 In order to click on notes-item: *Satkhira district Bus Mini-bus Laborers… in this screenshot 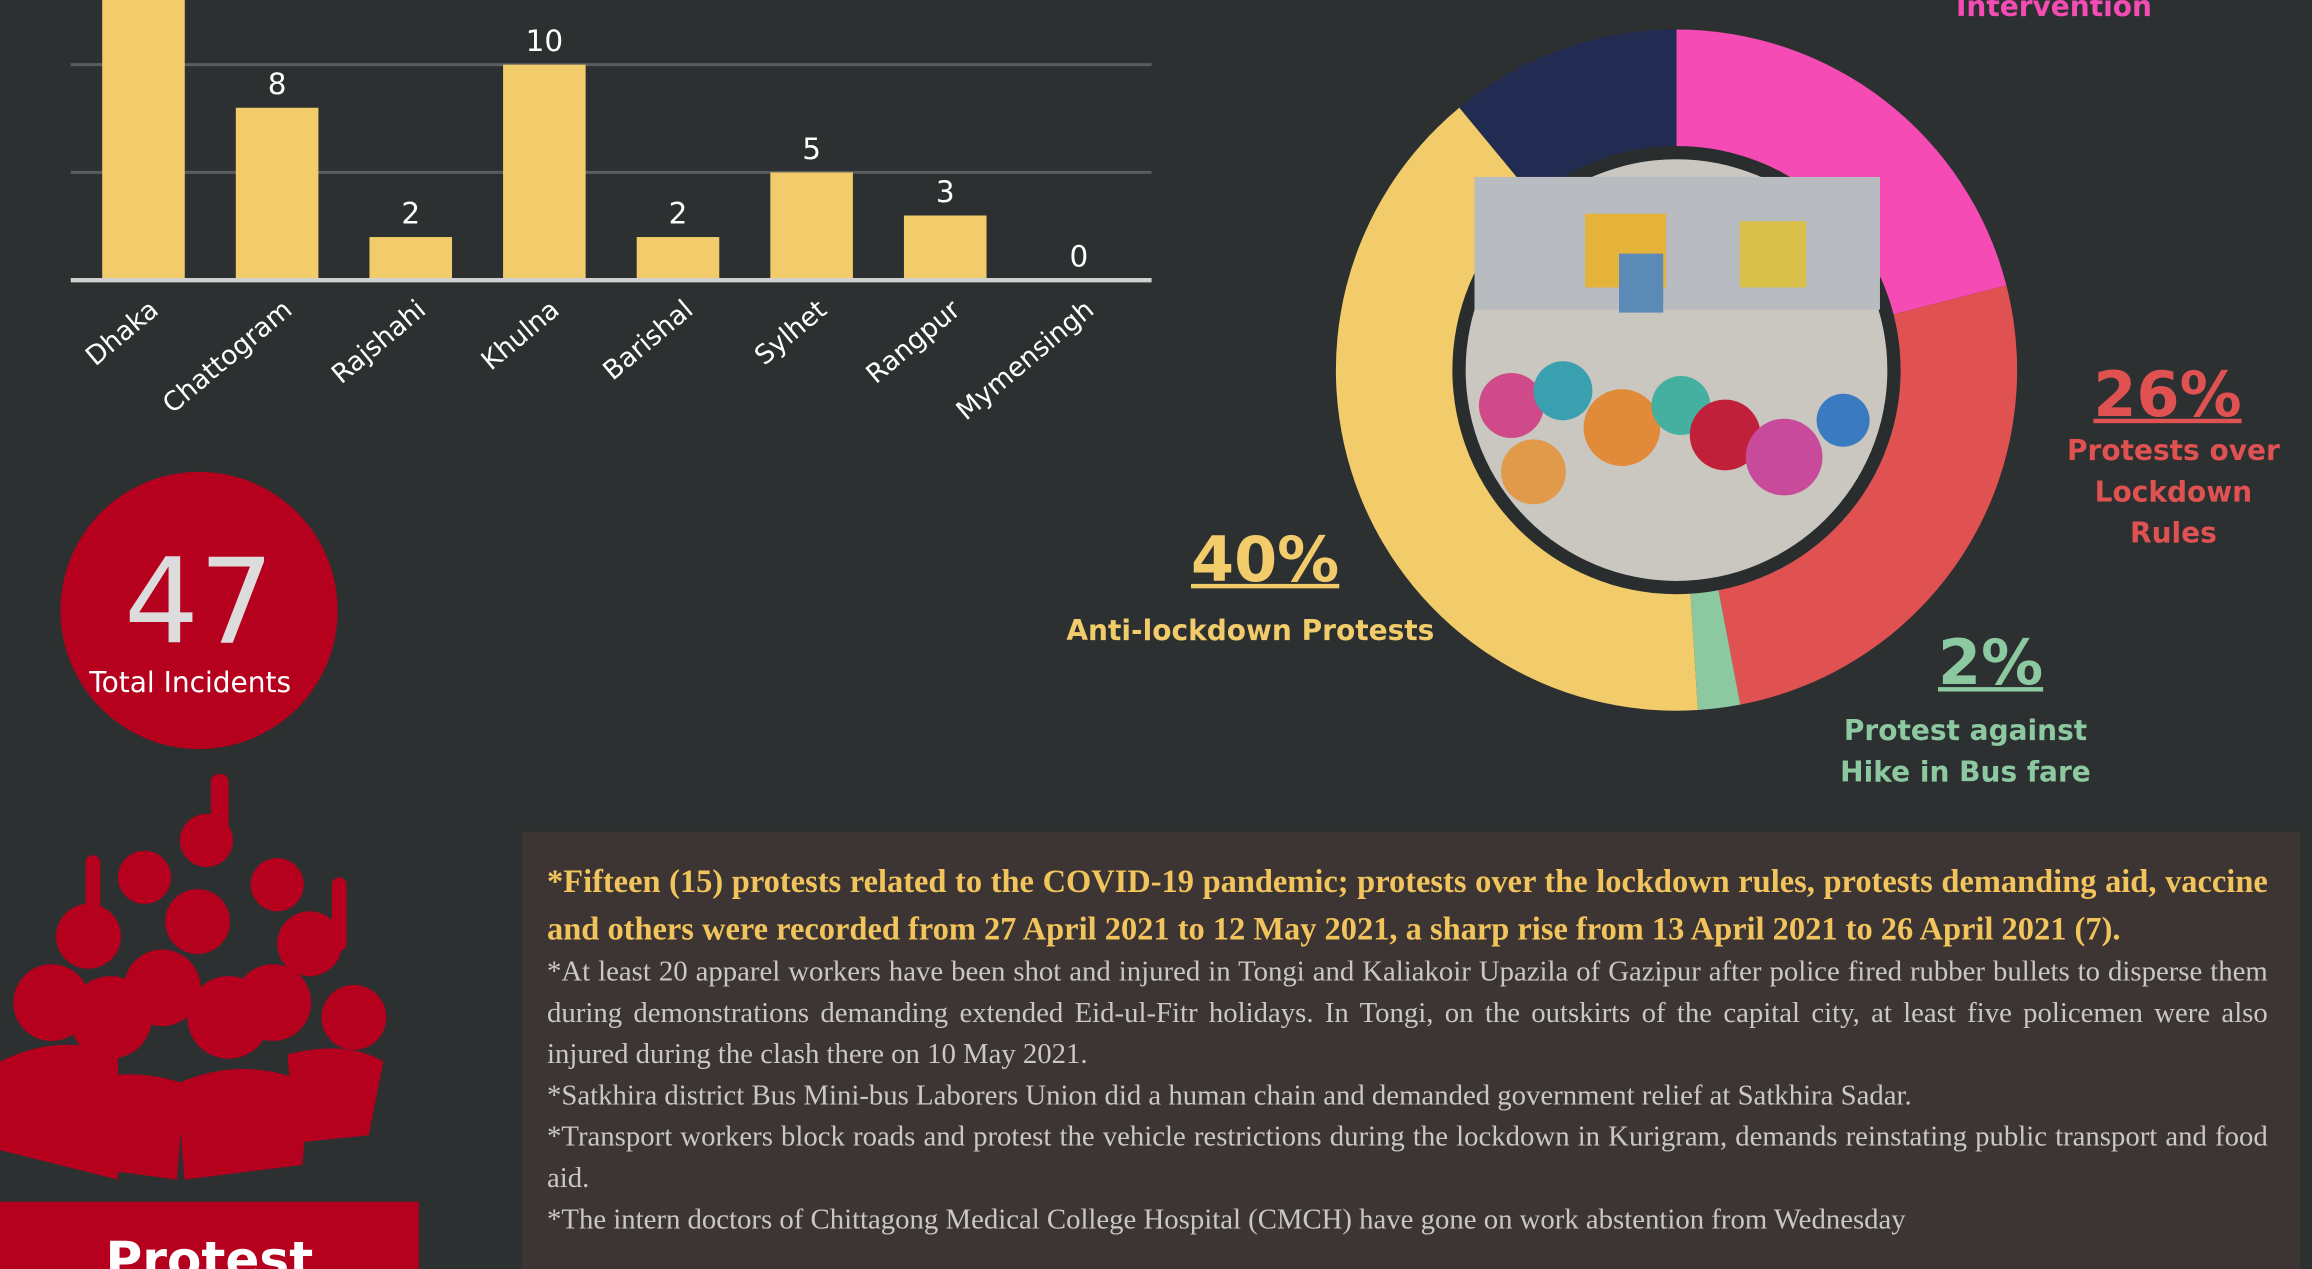, I will do `click(1229, 1096)`.